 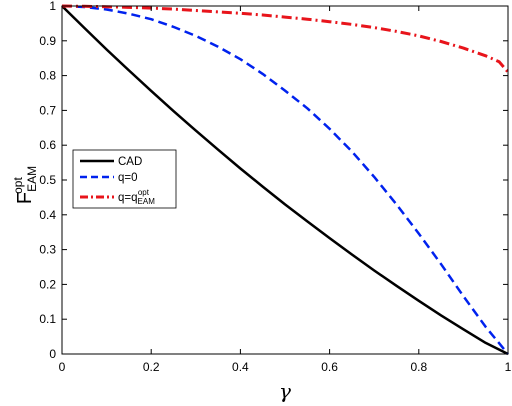 I want to click on x-tick-label: 0.8, so click(x=418, y=367).